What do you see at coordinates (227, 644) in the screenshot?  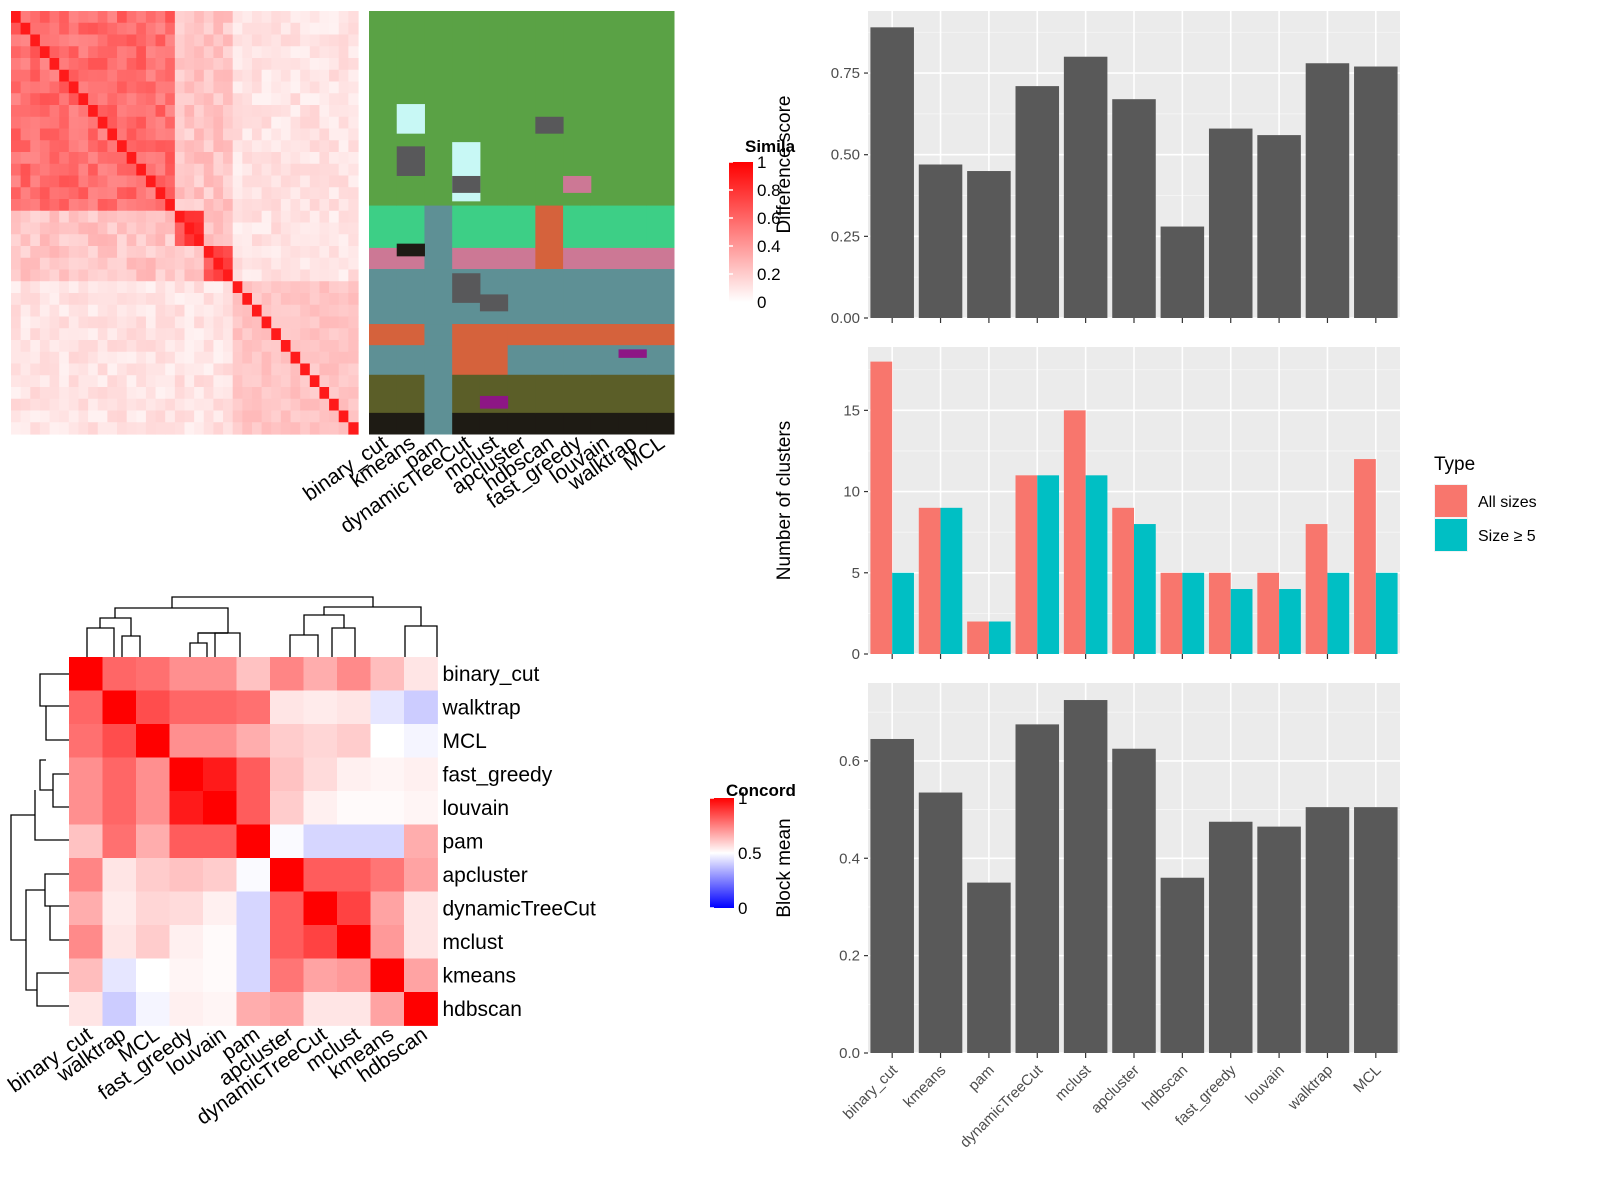 I see `column-dendrogram-branch` at bounding box center [227, 644].